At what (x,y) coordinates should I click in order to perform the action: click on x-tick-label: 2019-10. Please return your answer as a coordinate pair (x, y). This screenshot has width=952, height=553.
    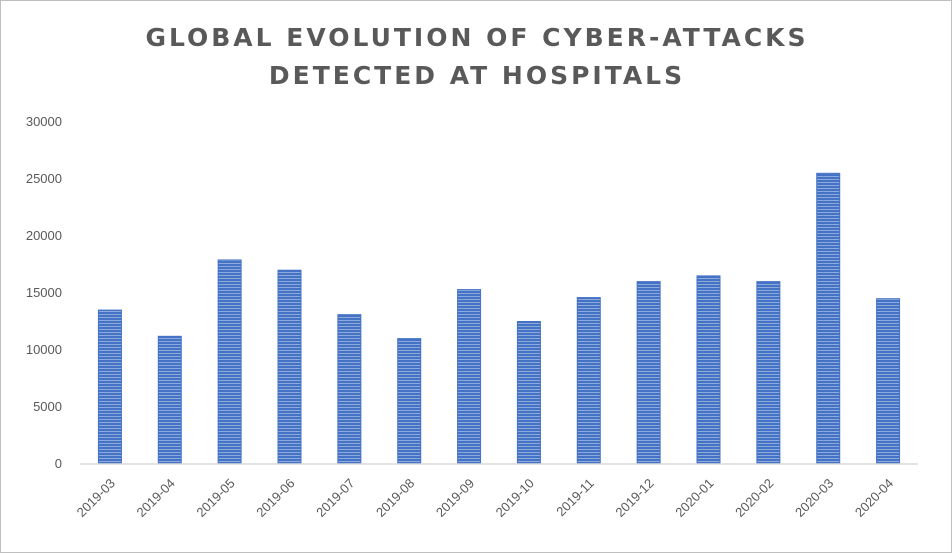
    Looking at the image, I should click on (515, 498).